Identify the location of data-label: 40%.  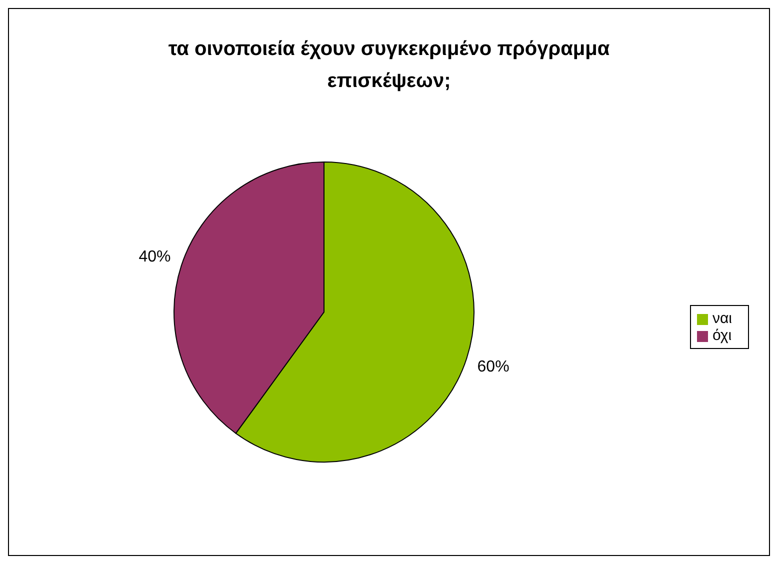
(154, 257).